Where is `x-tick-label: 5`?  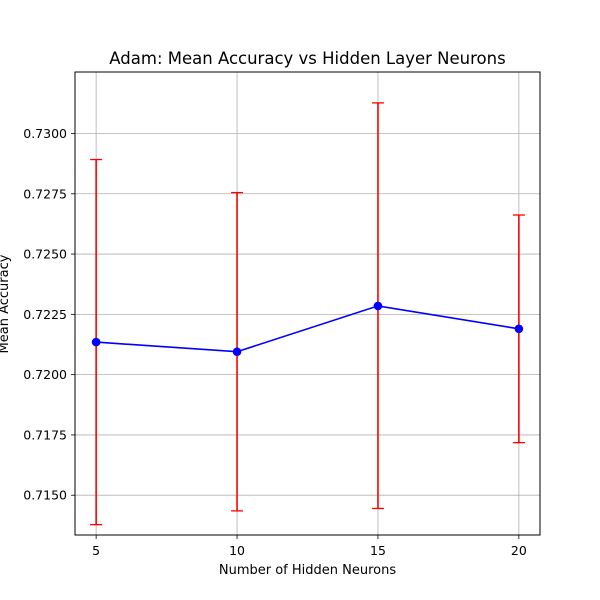 x-tick-label: 5 is located at coordinates (96, 550).